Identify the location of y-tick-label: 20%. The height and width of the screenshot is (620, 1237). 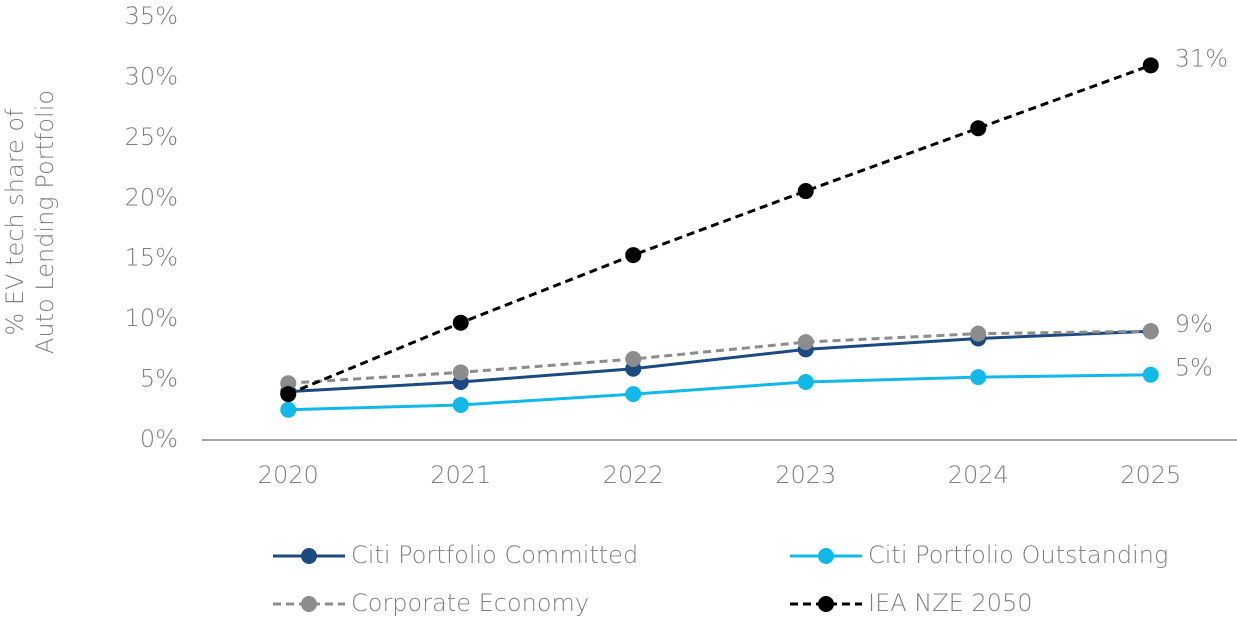
(151, 197).